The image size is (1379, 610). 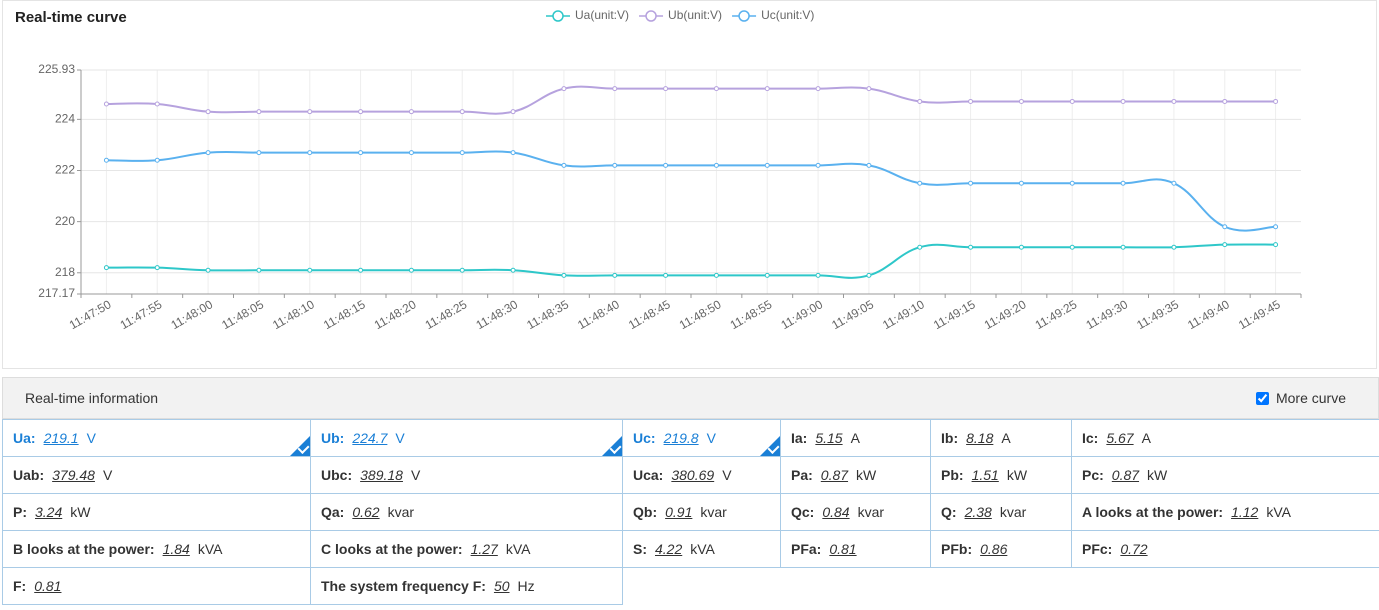 I want to click on cell-label: Ua:, so click(x=24, y=438).